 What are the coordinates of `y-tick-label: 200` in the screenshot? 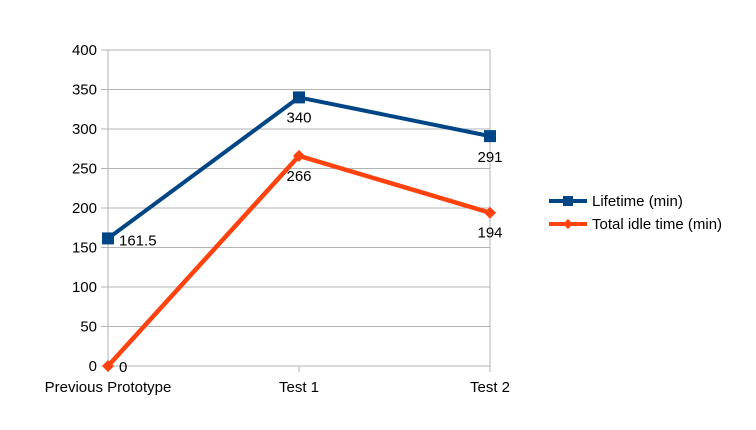 It's located at (84, 208).